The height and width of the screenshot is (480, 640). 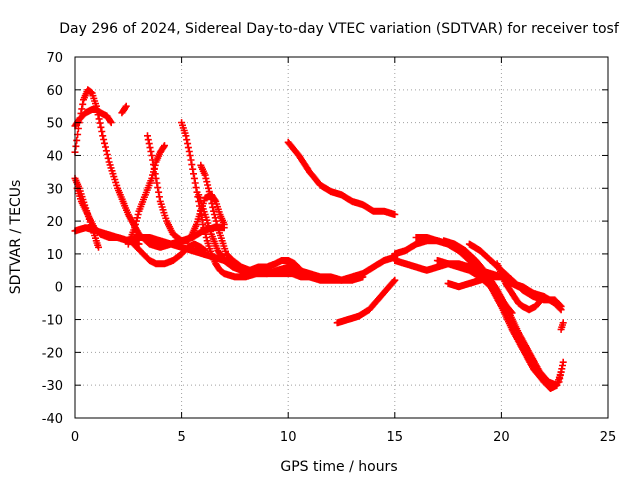 What do you see at coordinates (54, 222) in the screenshot?
I see `y-tick-label: 20` at bounding box center [54, 222].